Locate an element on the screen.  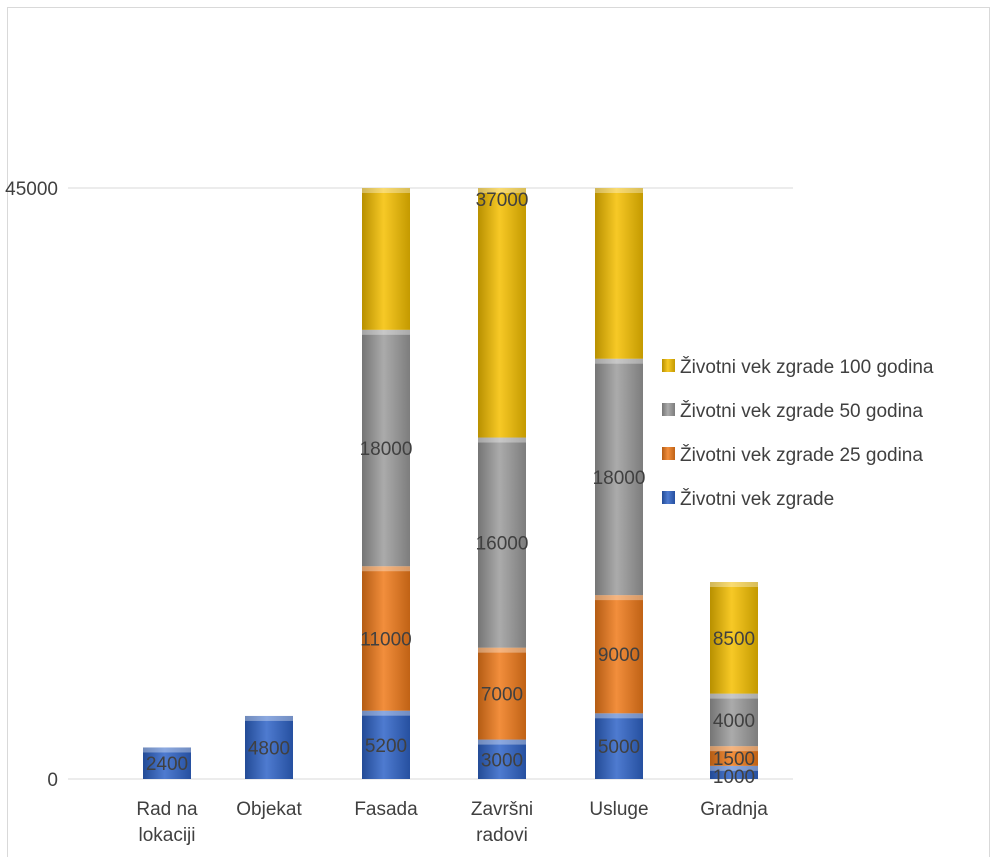
data-label: 5000 is located at coordinates (619, 747).